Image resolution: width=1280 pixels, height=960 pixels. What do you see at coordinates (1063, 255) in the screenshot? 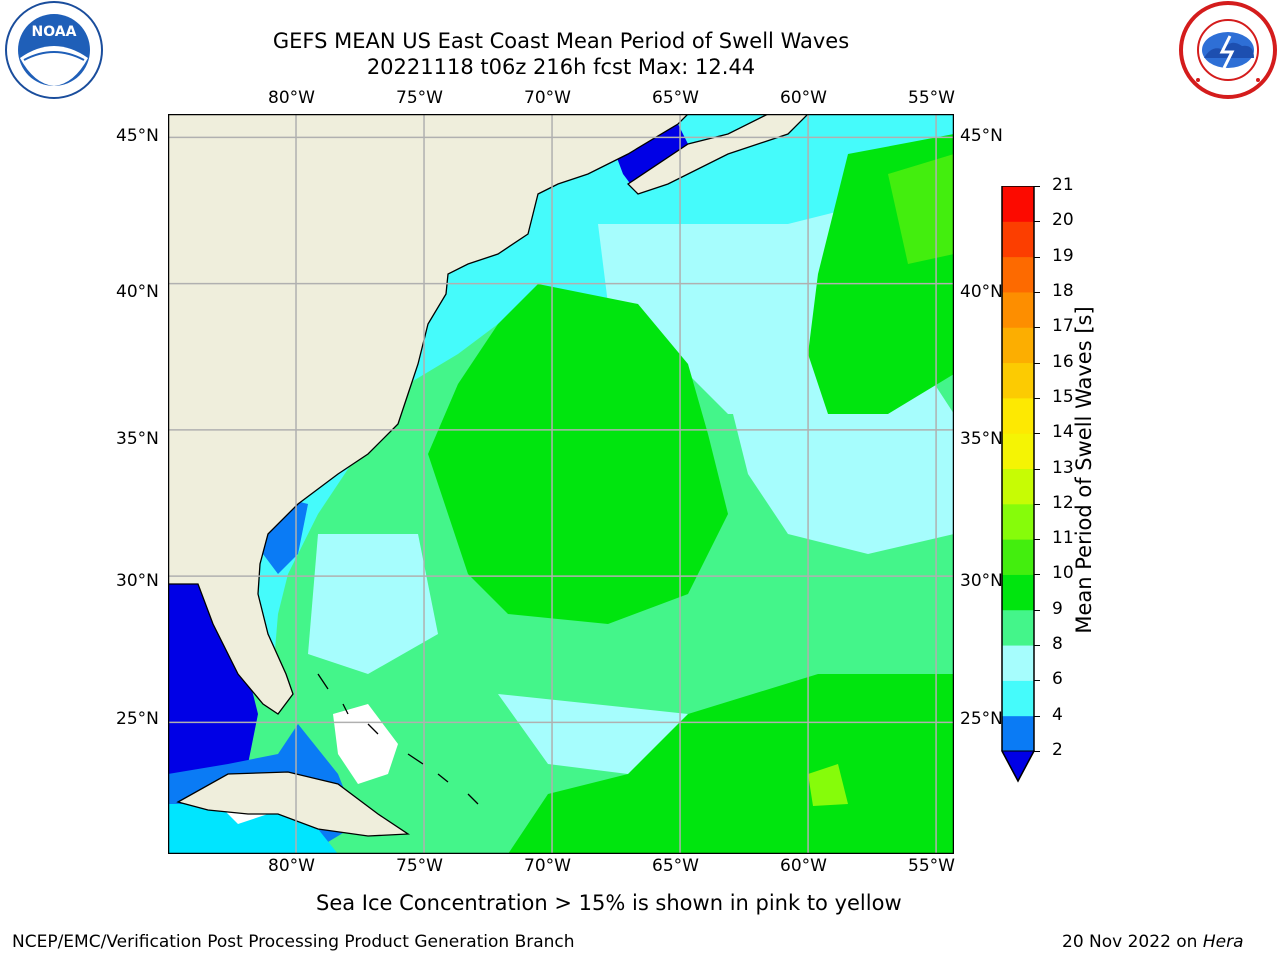
I see `colorbar-tick-label: 19` at bounding box center [1063, 255].